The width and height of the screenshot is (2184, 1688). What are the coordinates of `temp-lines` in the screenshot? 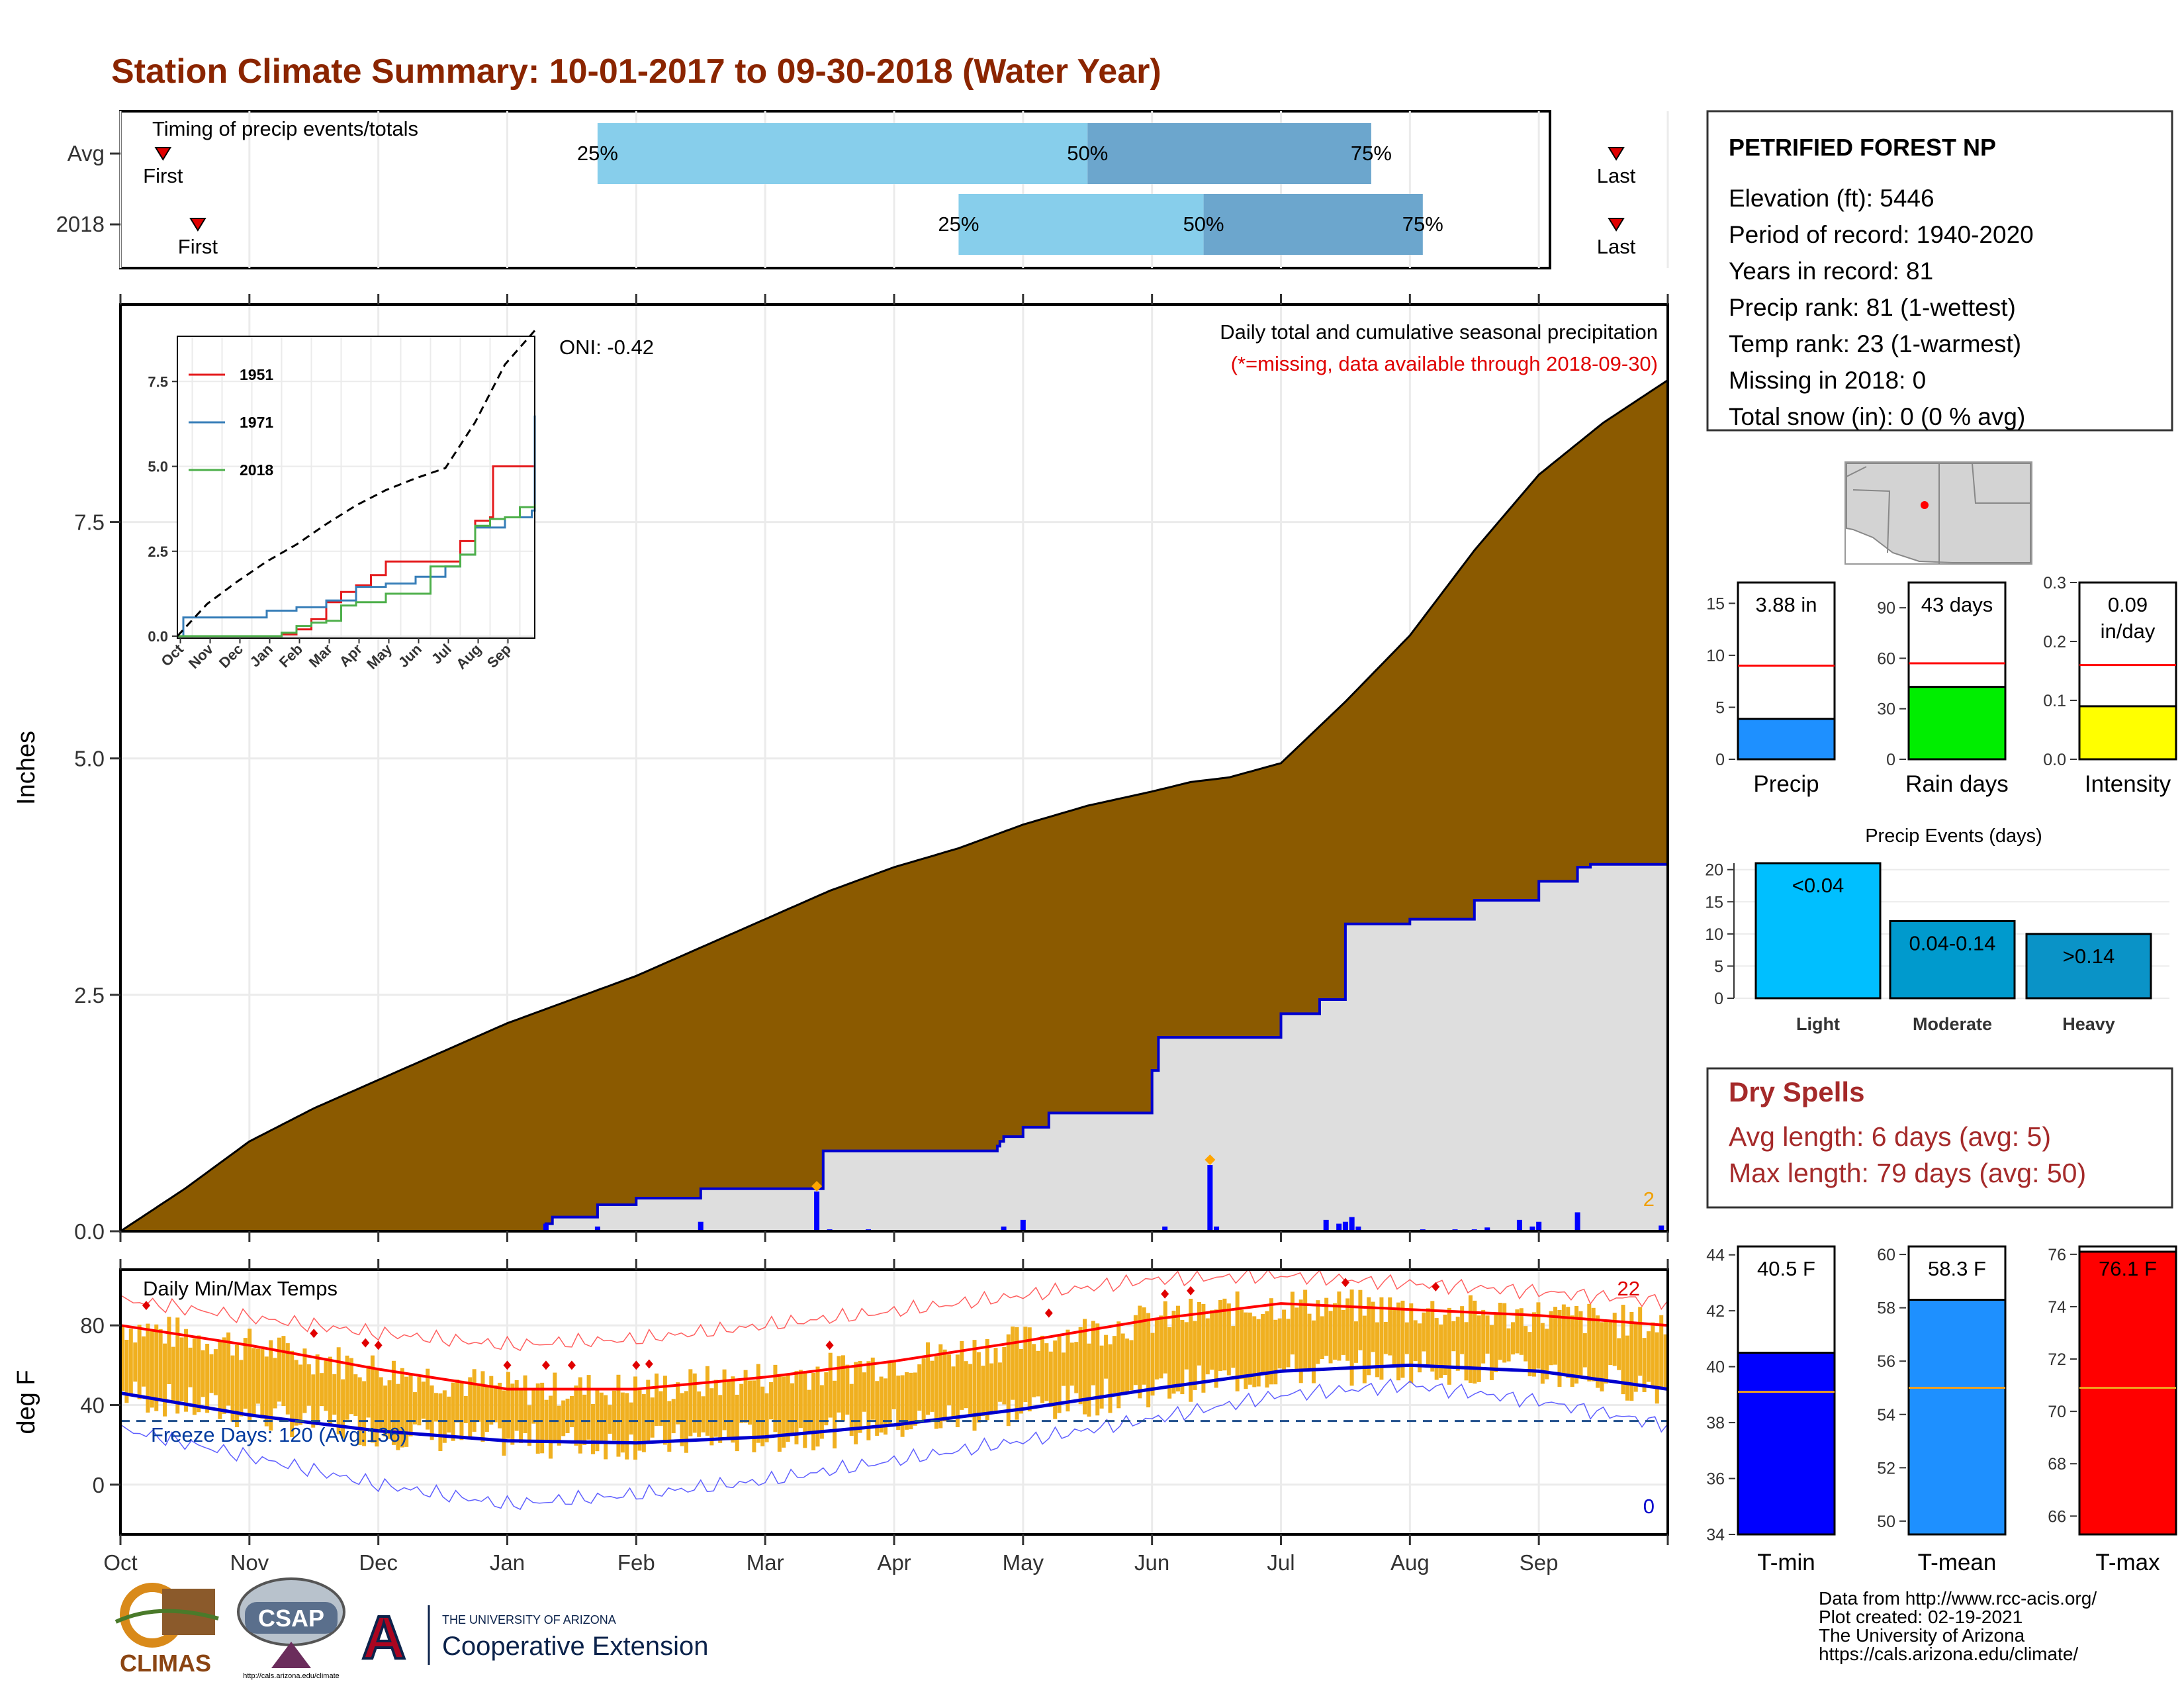 It's located at (894, 1389).